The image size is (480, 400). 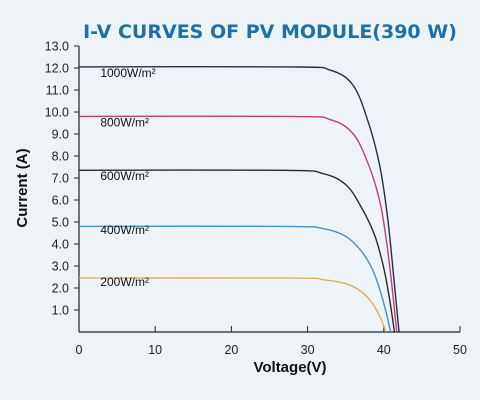 I want to click on x-tick-label: 20, so click(x=231, y=350).